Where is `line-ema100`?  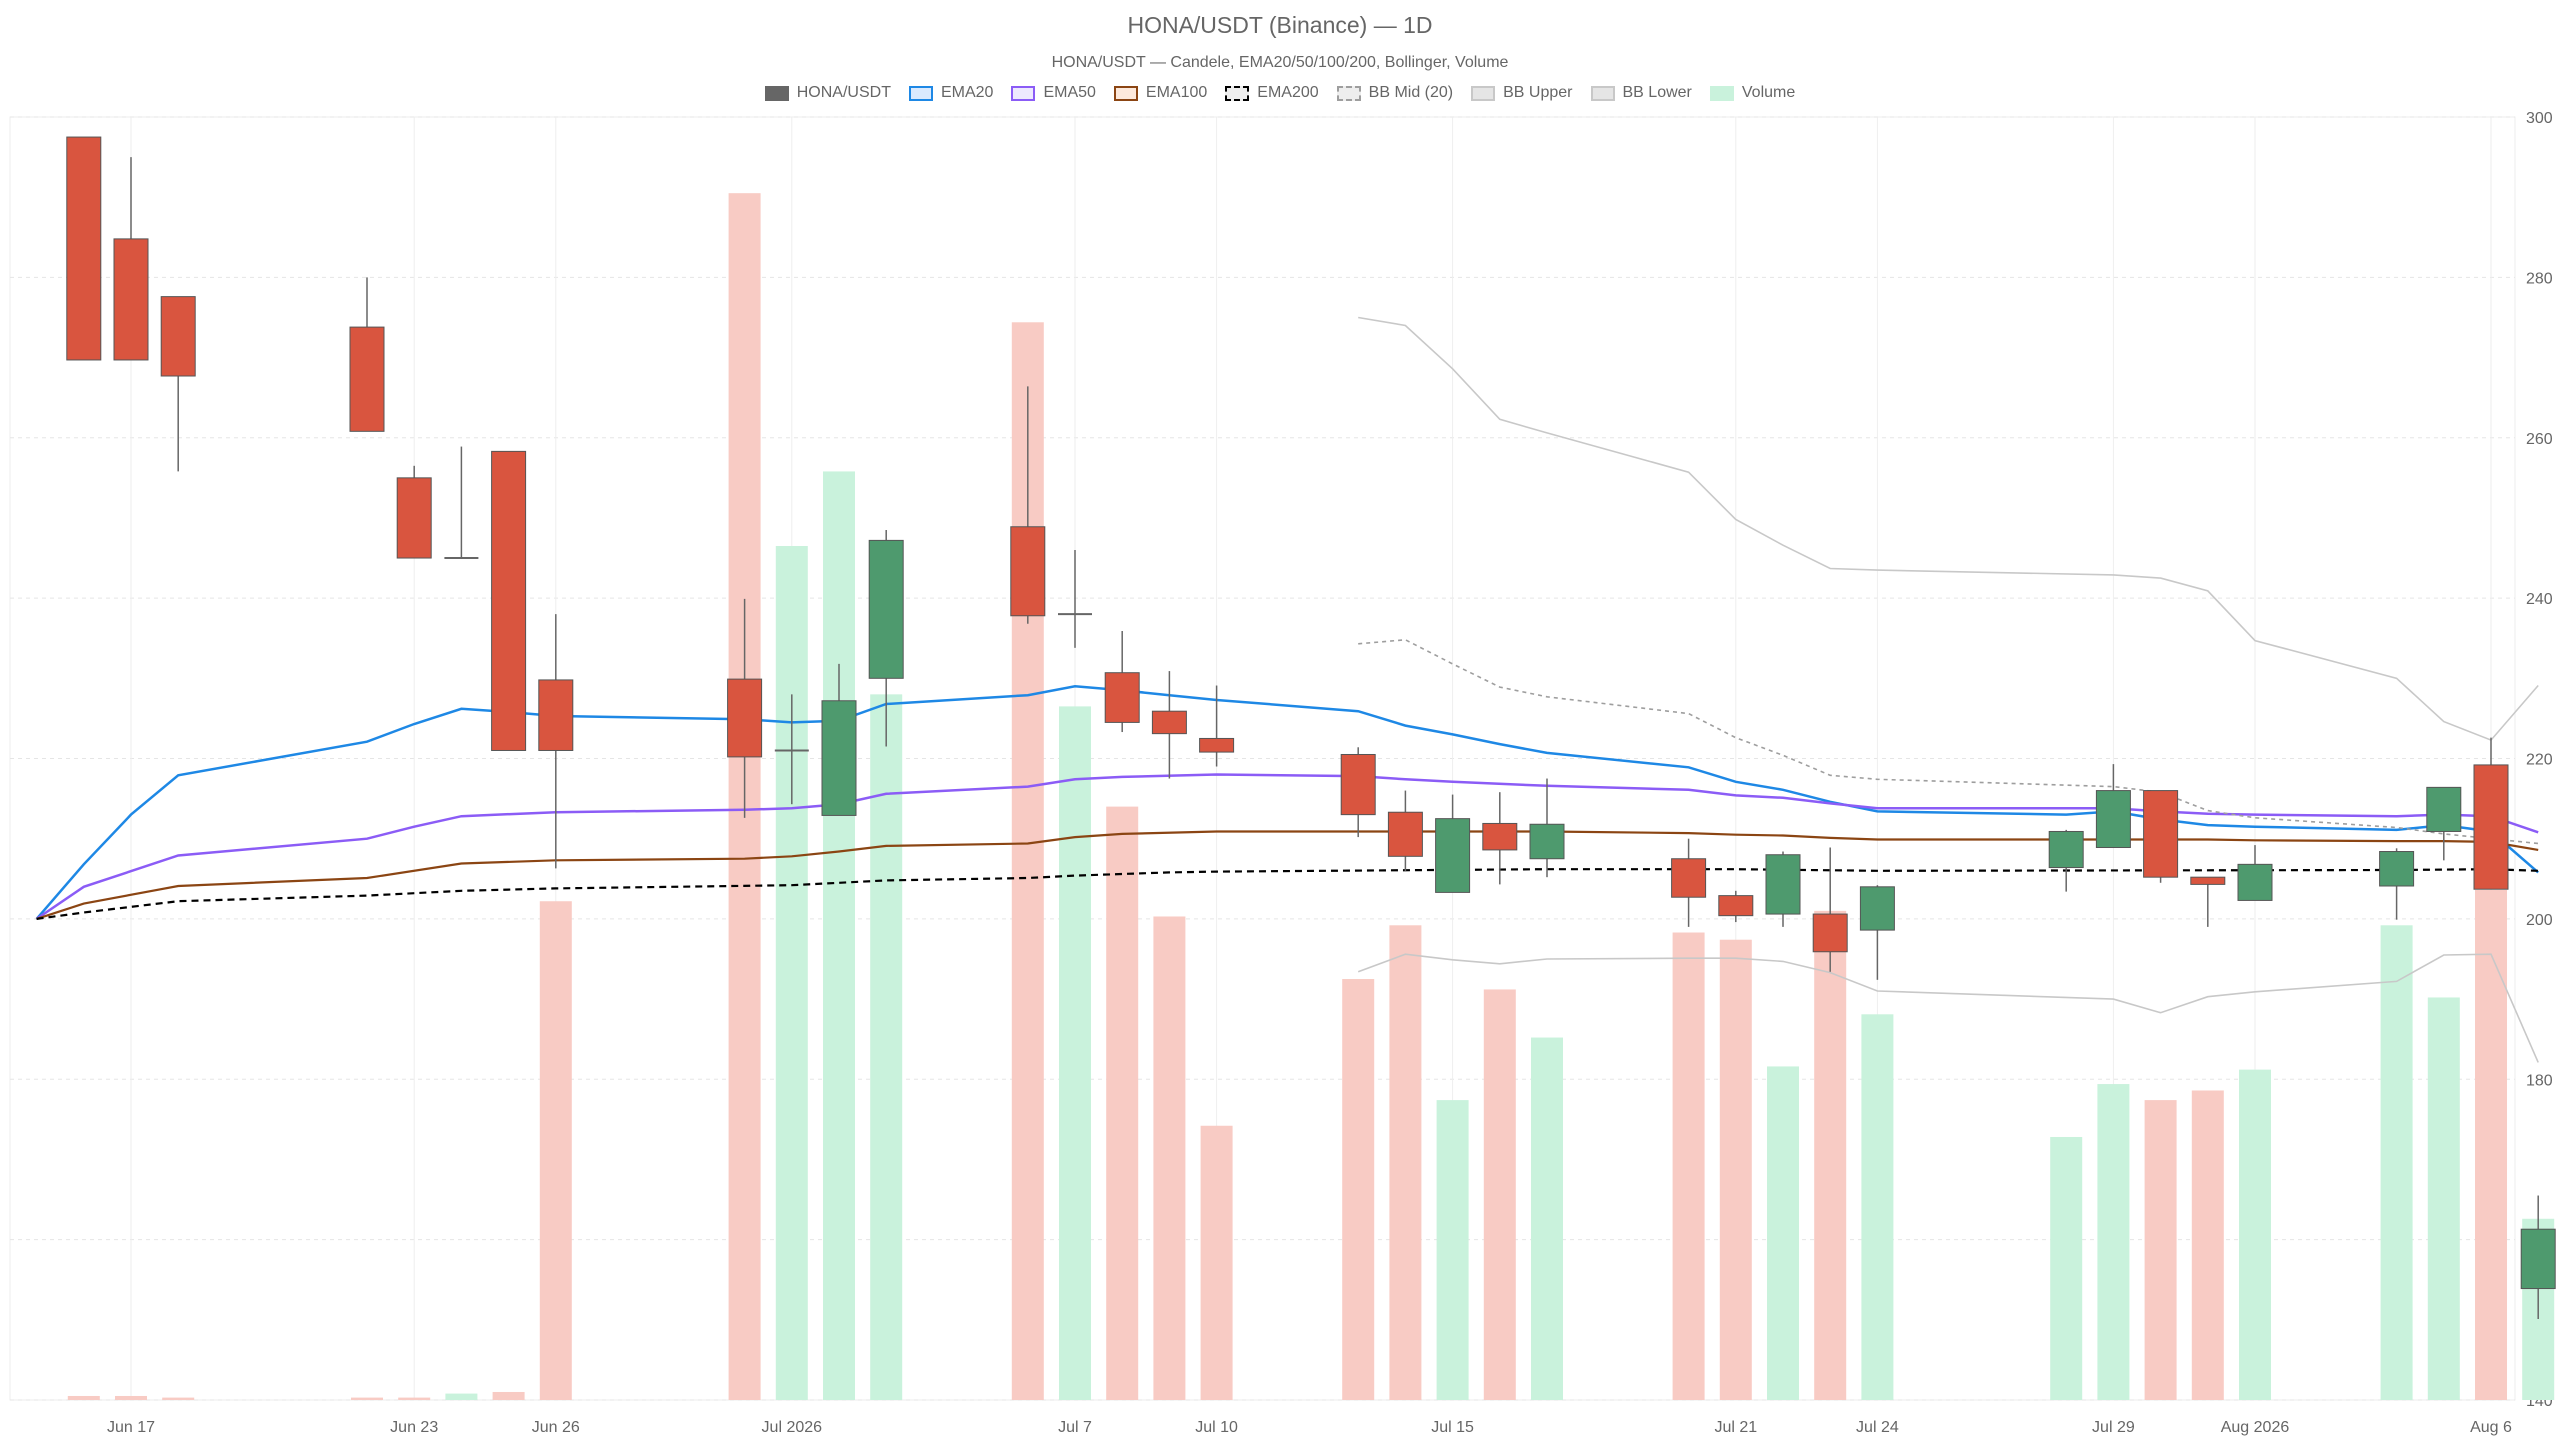 line-ema100 is located at coordinates (1287, 875).